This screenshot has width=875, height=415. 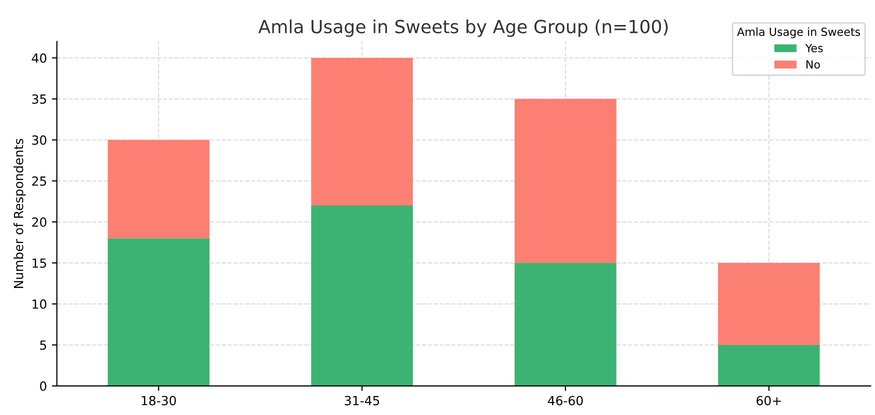 I want to click on x-tick-label: 18-30, so click(x=159, y=401).